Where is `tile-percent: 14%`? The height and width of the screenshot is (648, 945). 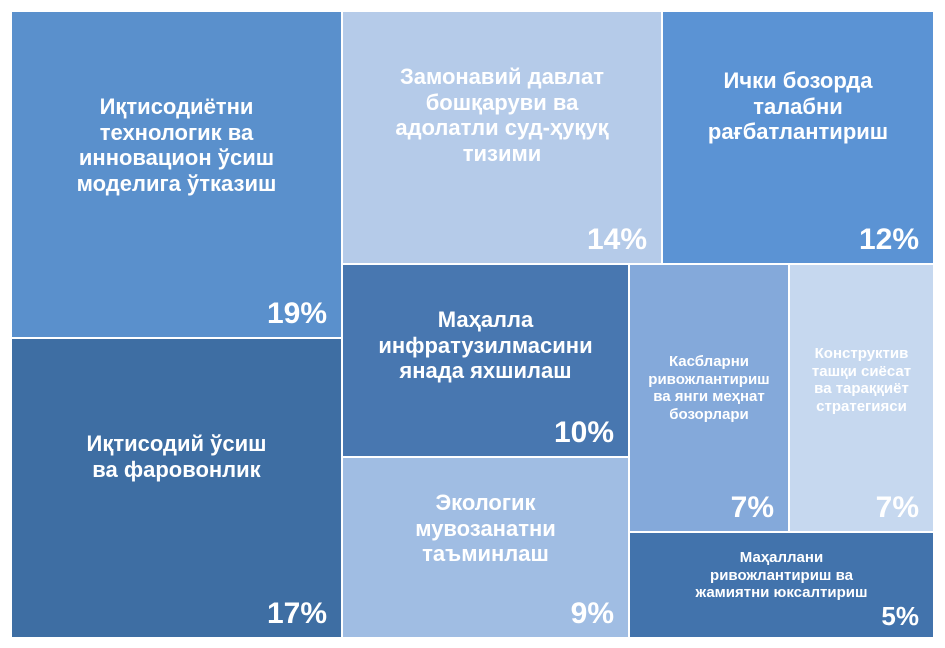 tile-percent: 14% is located at coordinates (616, 239).